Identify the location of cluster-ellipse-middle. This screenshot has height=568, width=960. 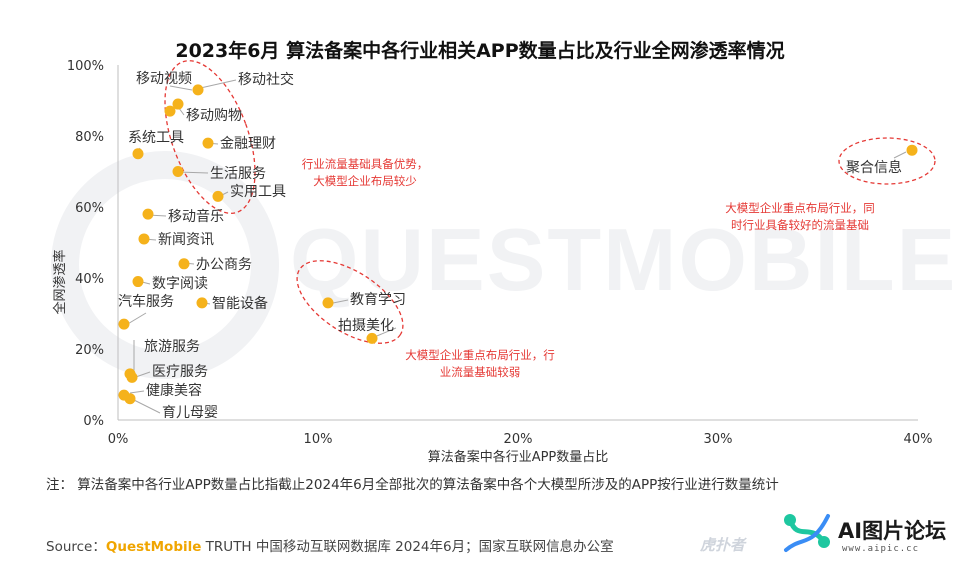
(350, 302).